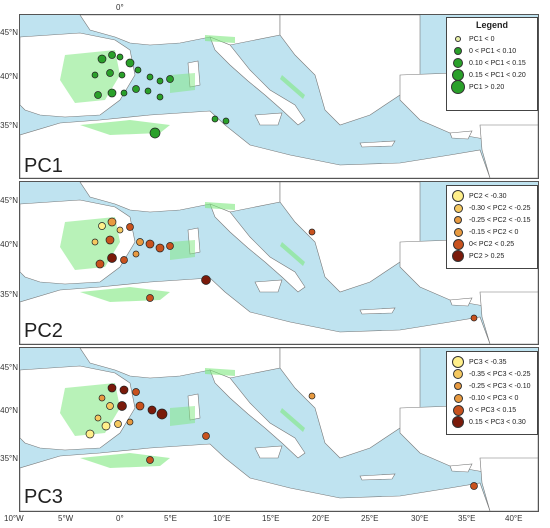 This screenshot has width=550, height=528. What do you see at coordinates (9, 200) in the screenshot?
I see `lat-45-p2: 45°N` at bounding box center [9, 200].